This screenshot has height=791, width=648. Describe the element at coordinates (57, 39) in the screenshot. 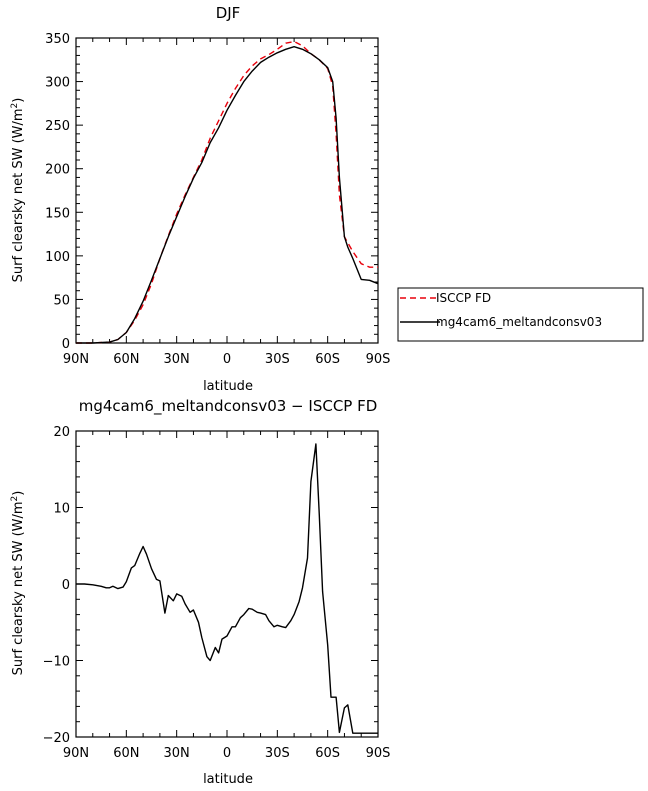

I see `y-tick-label: 350` at that location.